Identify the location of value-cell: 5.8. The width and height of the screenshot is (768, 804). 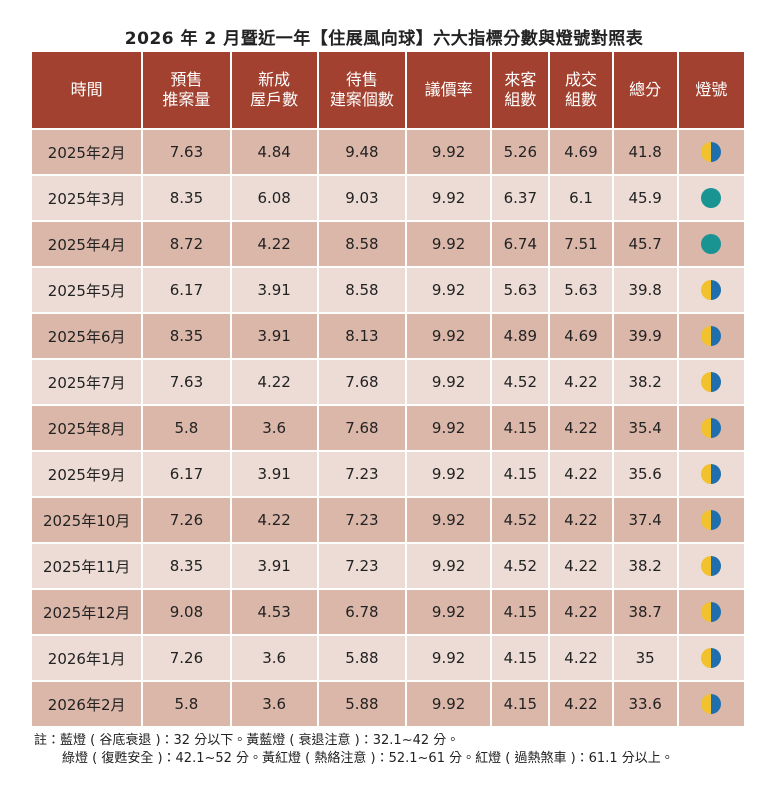
(186, 704).